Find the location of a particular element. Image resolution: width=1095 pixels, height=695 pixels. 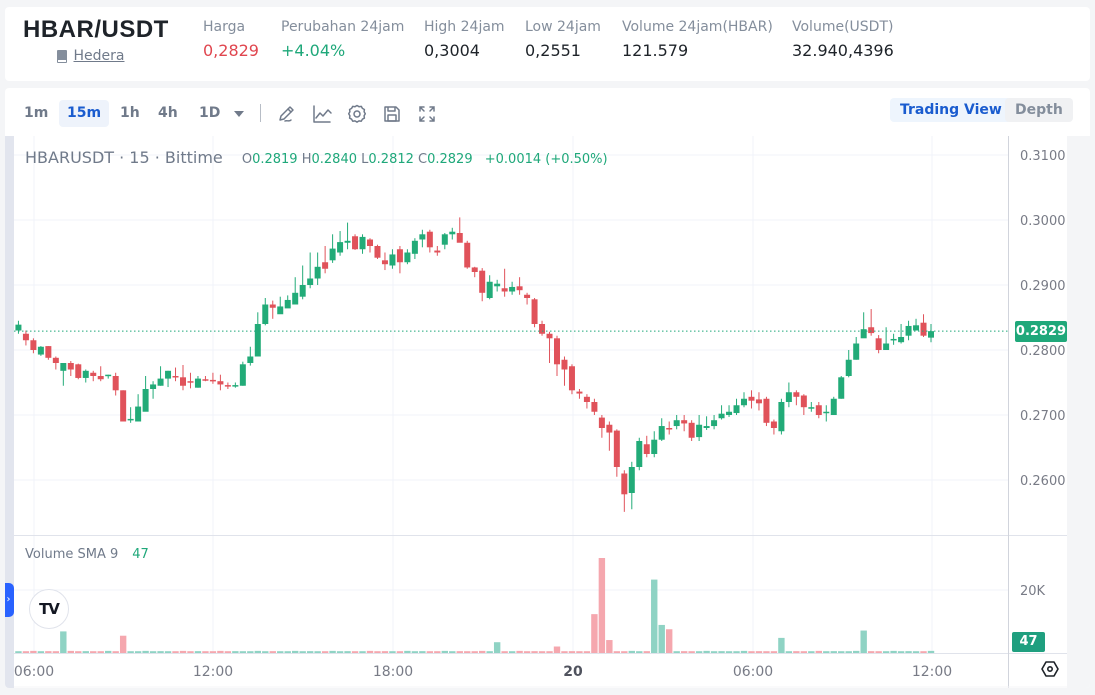

current-price-tag: 0.2829 is located at coordinates (1041, 332).